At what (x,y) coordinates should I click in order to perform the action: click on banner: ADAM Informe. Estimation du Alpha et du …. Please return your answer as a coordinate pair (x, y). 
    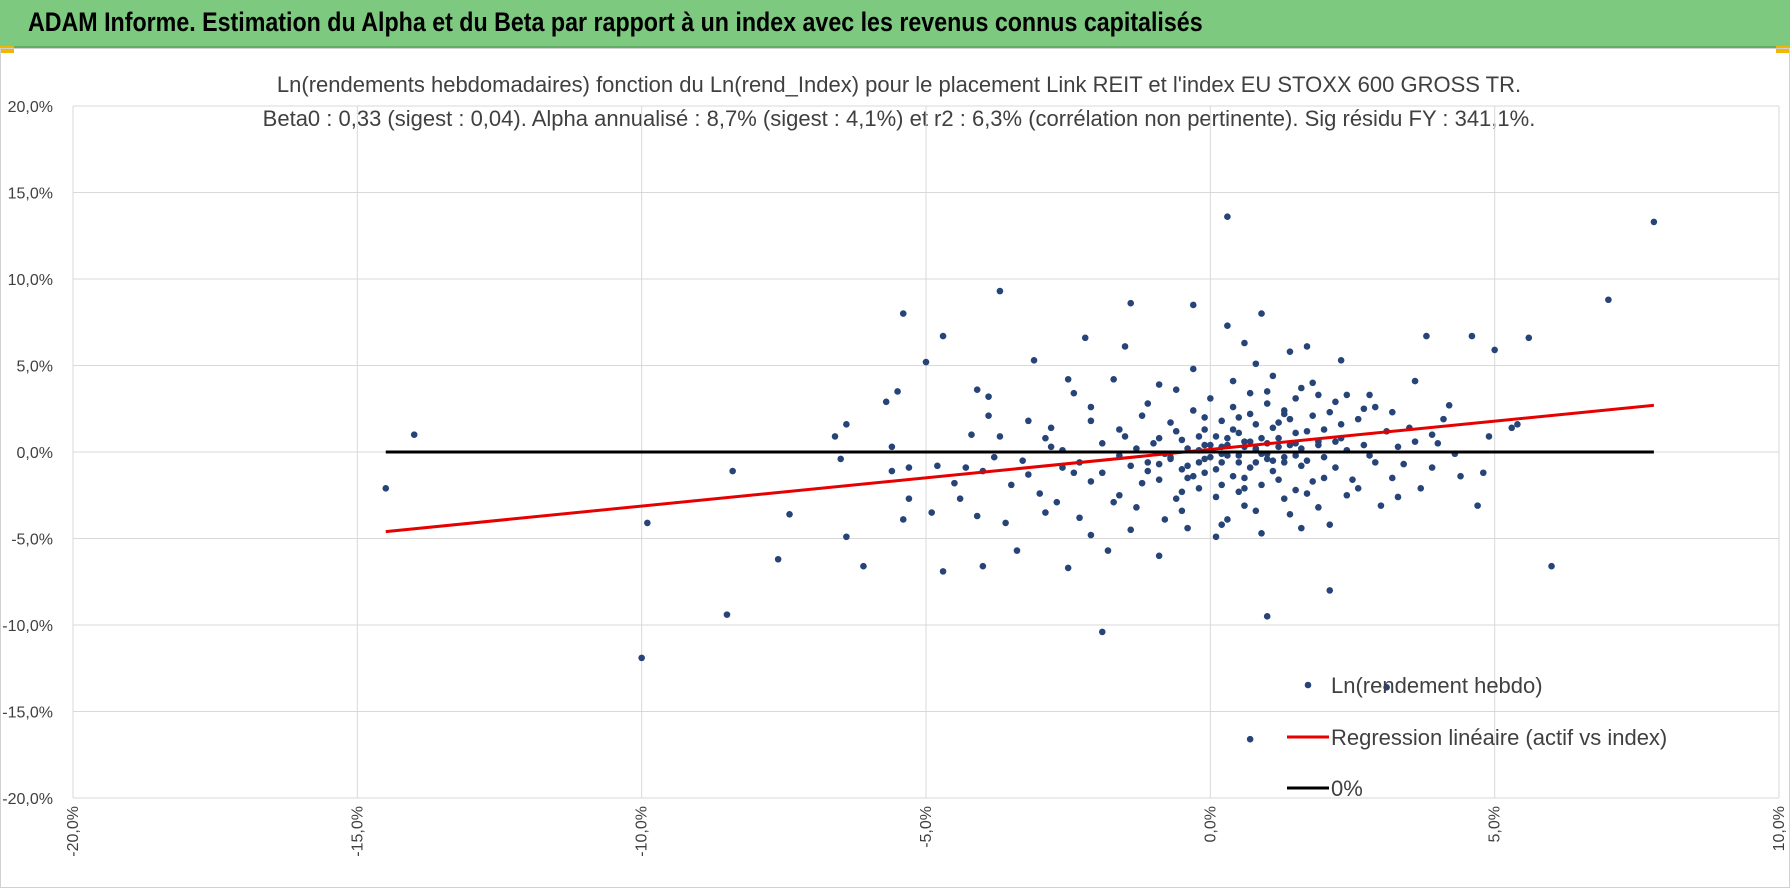
    Looking at the image, I should click on (895, 24).